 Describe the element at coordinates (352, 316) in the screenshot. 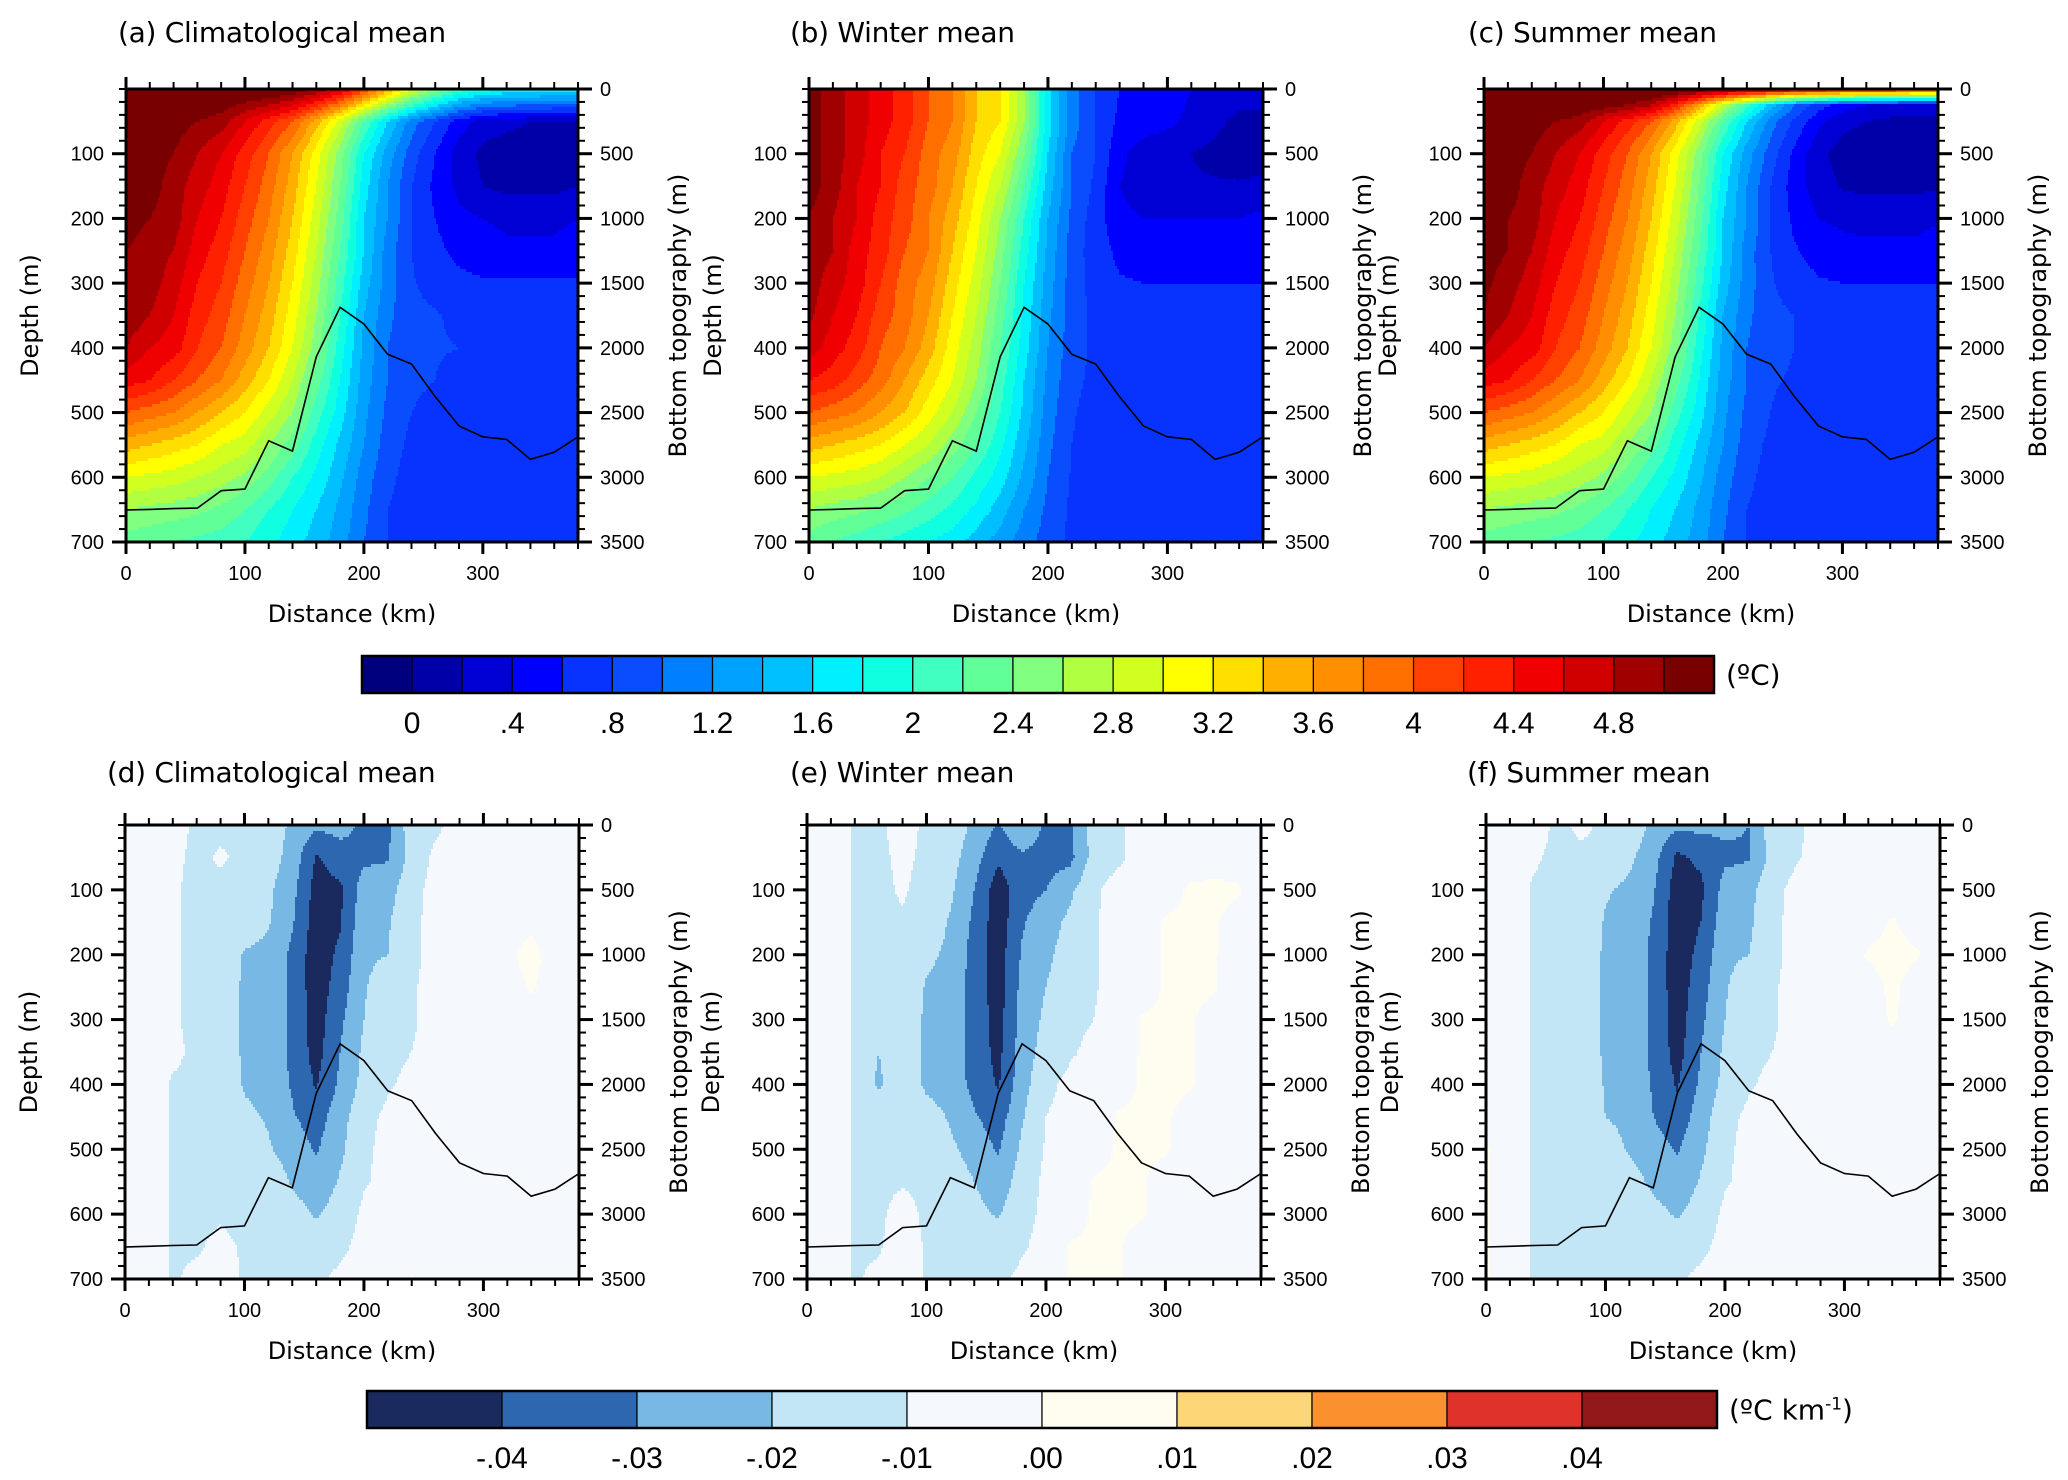

I see `contour-field` at that location.